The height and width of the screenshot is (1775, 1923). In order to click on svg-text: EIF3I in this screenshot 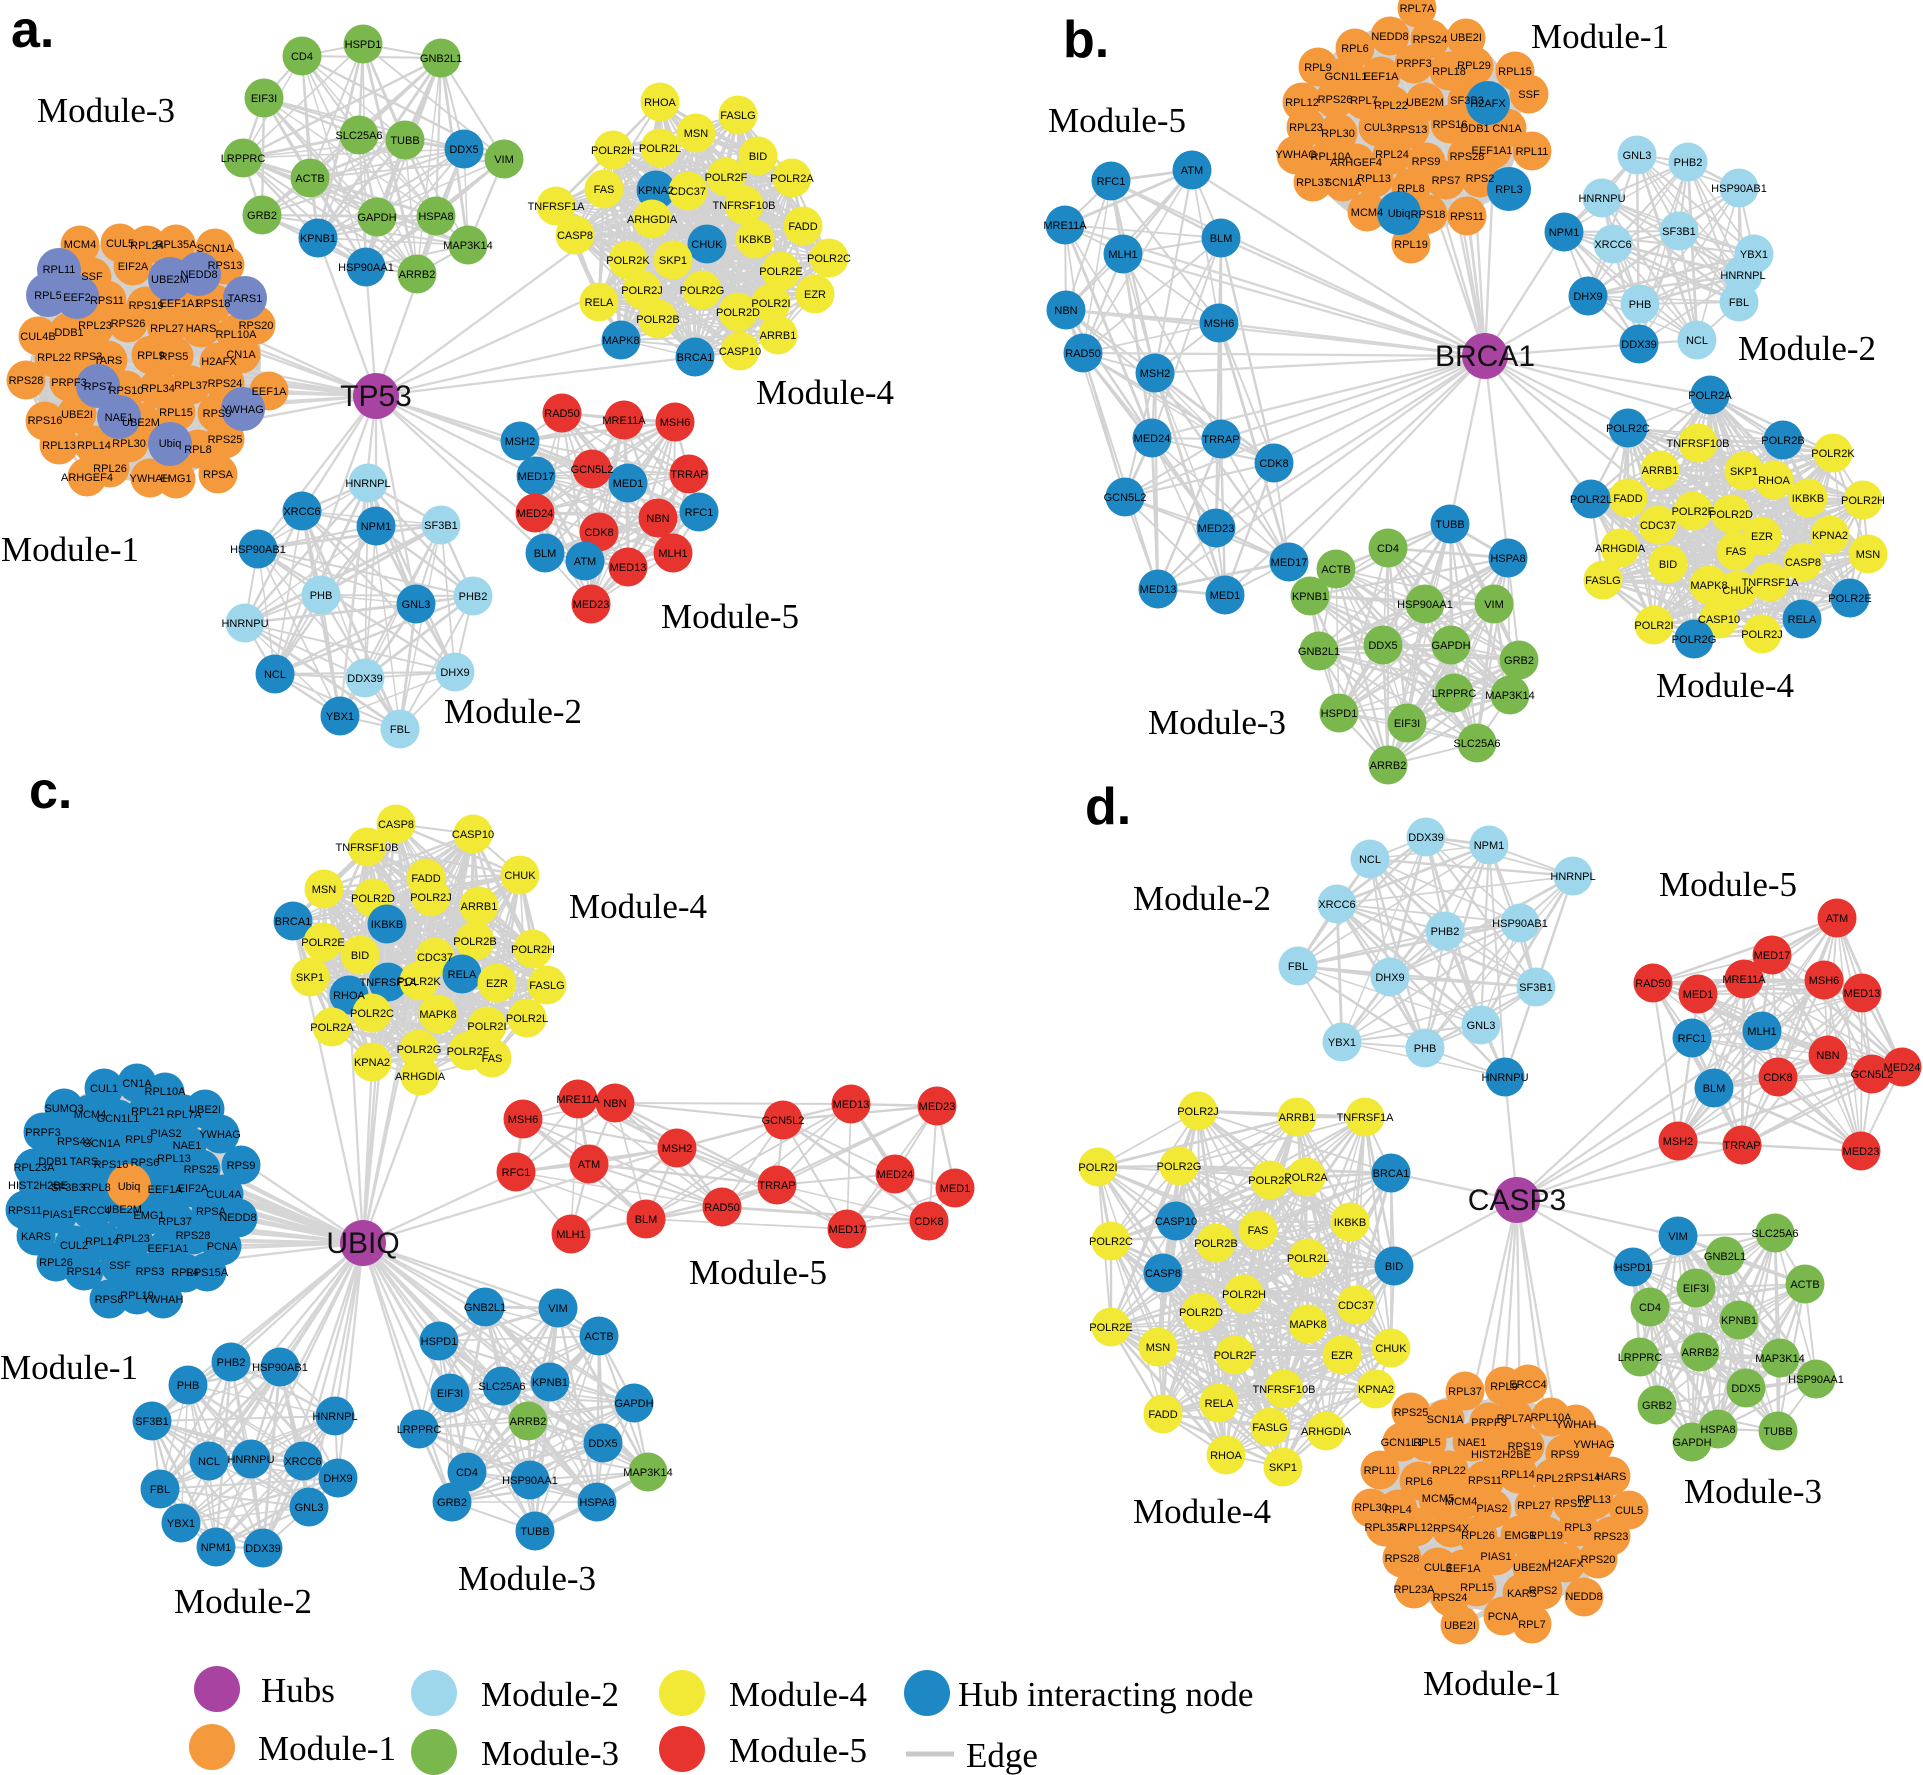, I will do `click(450, 1394)`.